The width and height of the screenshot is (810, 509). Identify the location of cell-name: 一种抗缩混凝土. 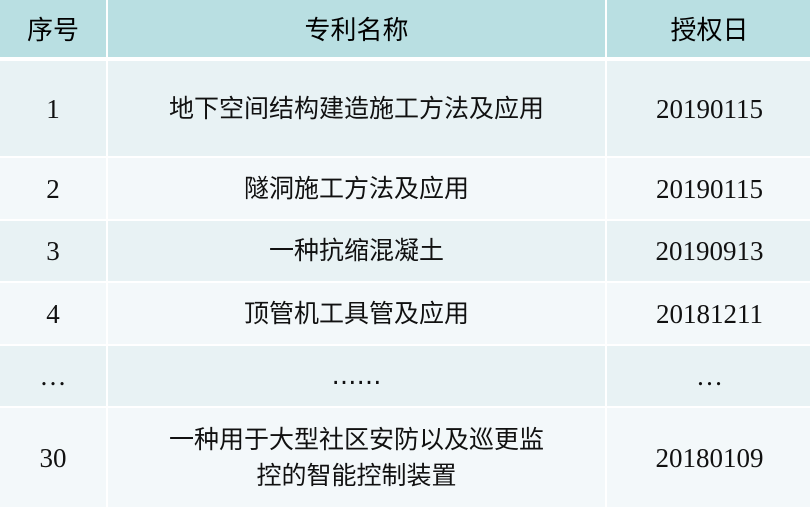
(356, 251).